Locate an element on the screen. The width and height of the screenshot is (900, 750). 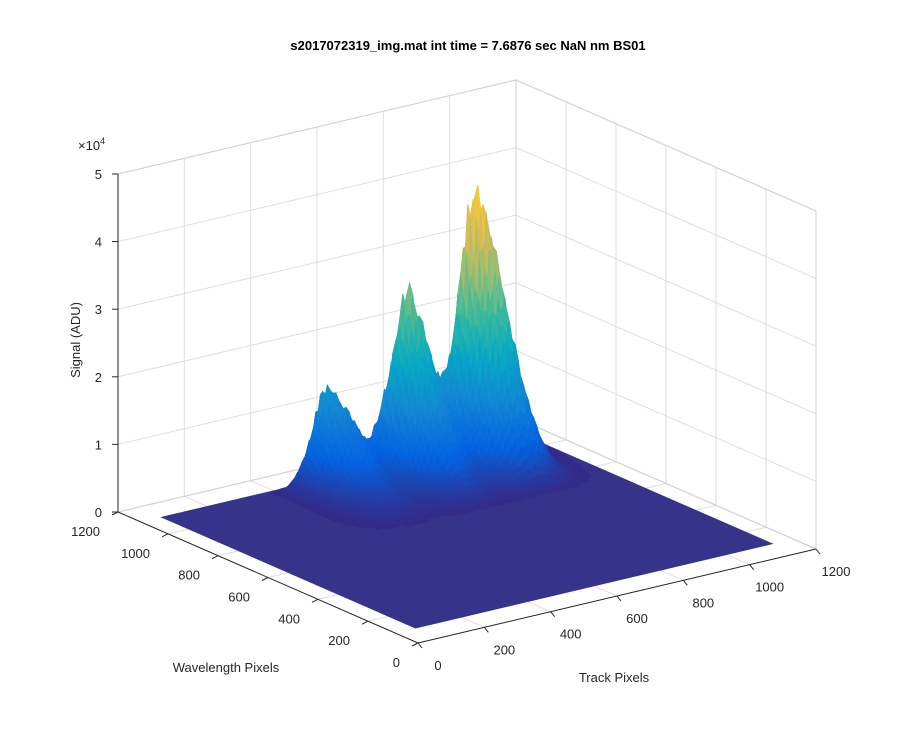
y-tick-label: 600 is located at coordinates (239, 597).